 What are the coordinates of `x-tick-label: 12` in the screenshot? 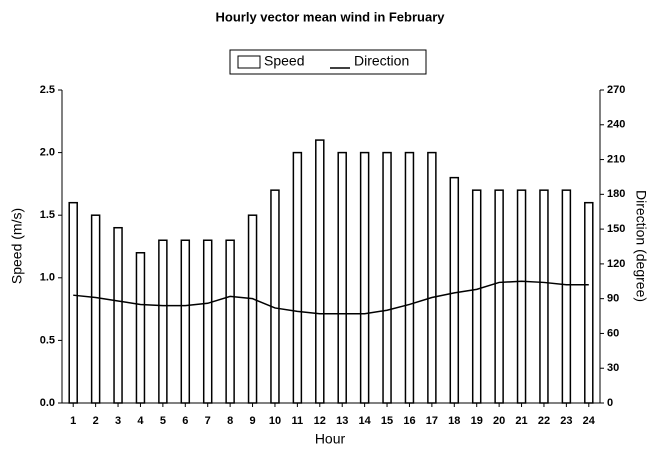 It's located at (320, 421).